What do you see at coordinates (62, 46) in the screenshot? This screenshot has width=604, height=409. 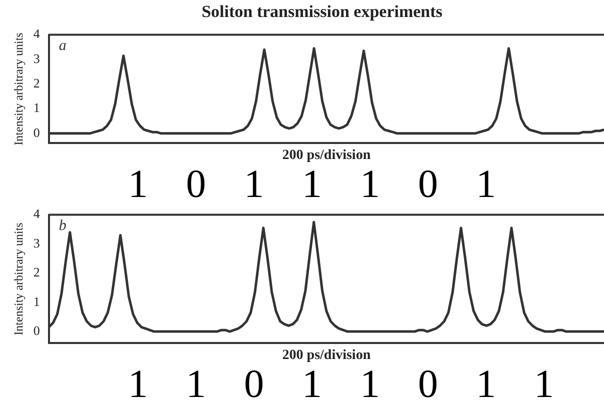 I see `annotation: a` at bounding box center [62, 46].